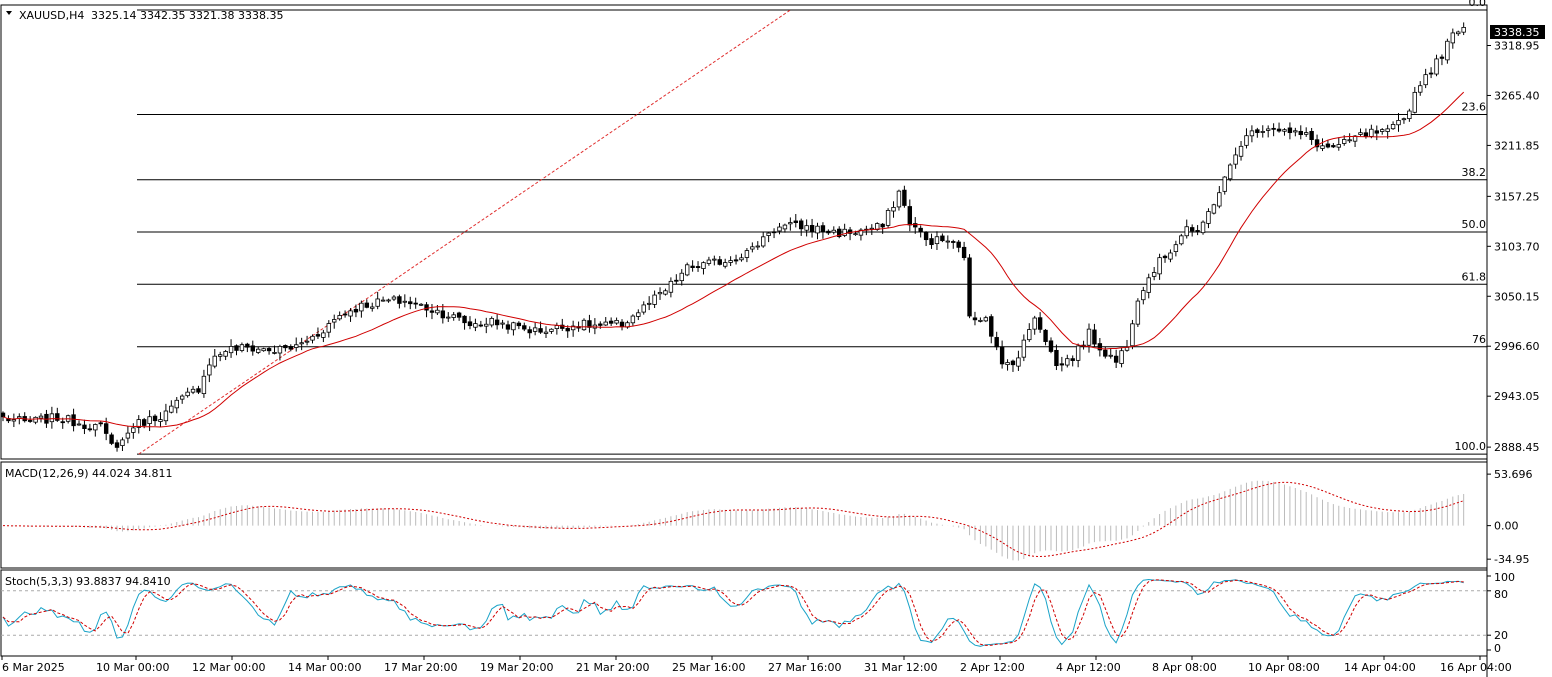 The image size is (1552, 677). I want to click on stochastic-panel: 100 80 200 Stoch(5,3,3) 93.8837 94.8410, so click(757, 613).